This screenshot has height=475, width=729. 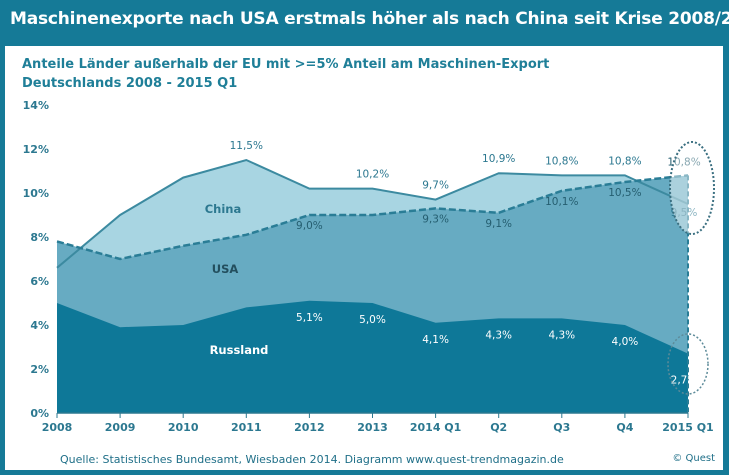 What do you see at coordinates (130, 83) in the screenshot?
I see `chart-title-line2: Deutschlands 2008 - 2015 Q1` at bounding box center [130, 83].